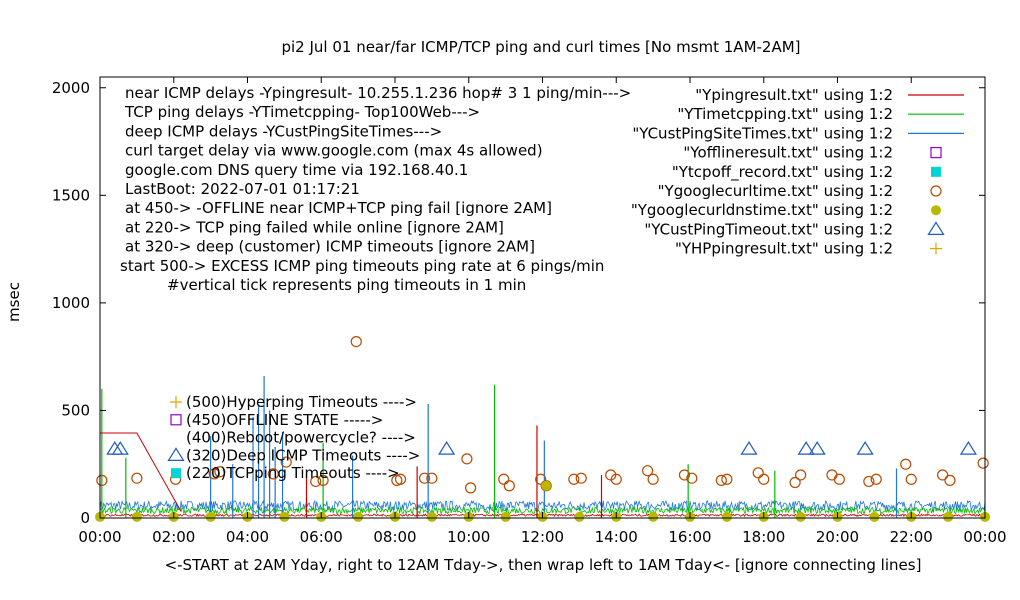  What do you see at coordinates (837, 537) in the screenshot?
I see `x-tick-label: 20:00` at bounding box center [837, 537].